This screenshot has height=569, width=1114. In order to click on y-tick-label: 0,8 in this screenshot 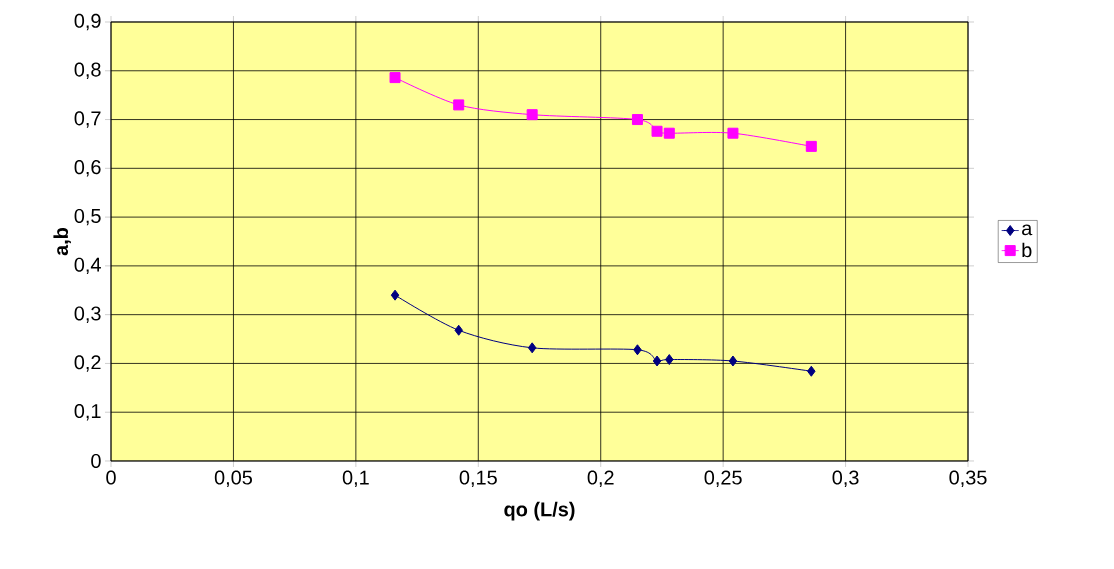, I will do `click(87, 70)`.